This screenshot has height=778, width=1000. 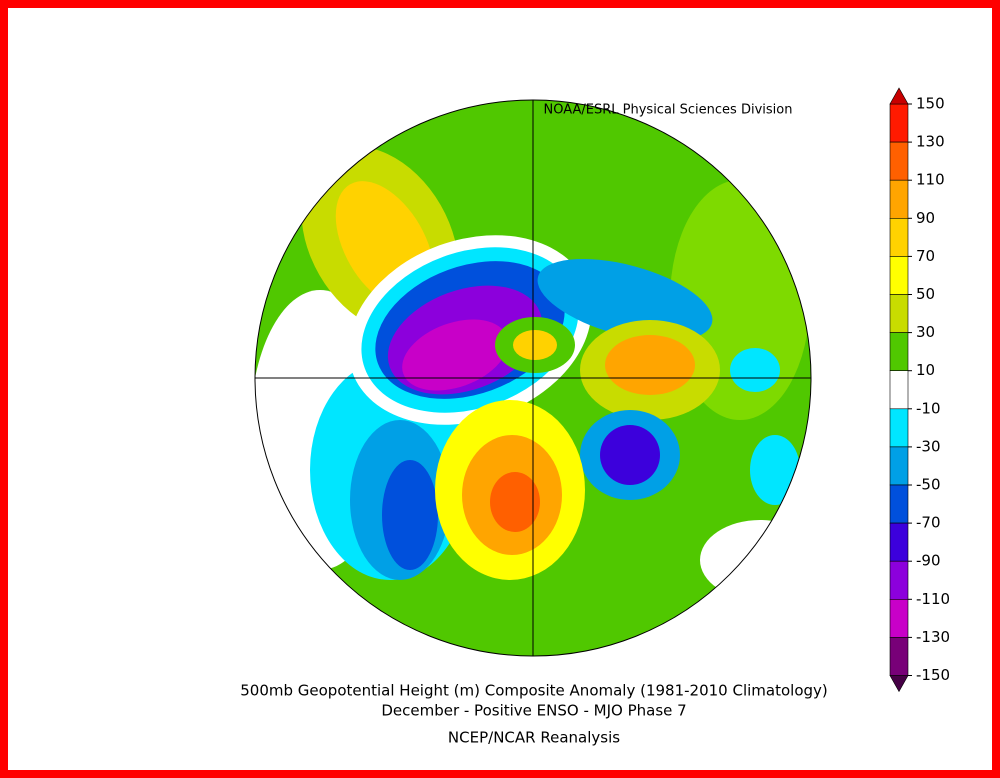 What do you see at coordinates (925, 256) in the screenshot?
I see `colorbar-tick-label: 70` at bounding box center [925, 256].